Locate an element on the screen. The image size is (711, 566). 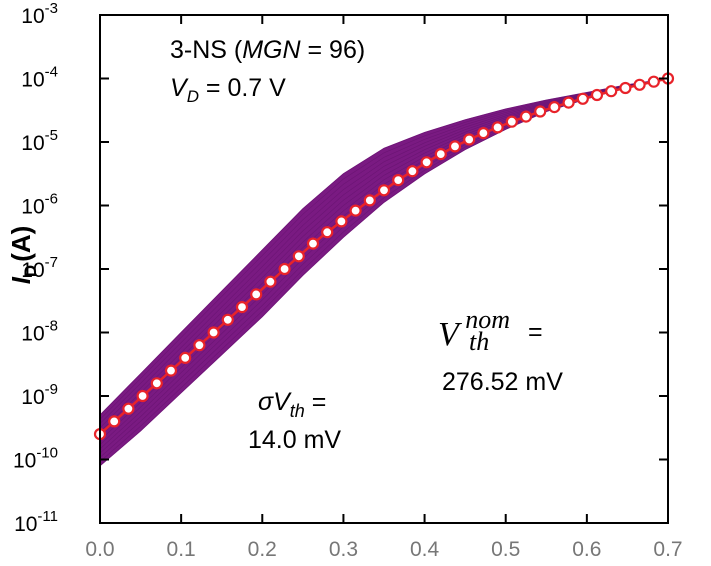
vd-annotation-v: V is located at coordinates (179, 88).